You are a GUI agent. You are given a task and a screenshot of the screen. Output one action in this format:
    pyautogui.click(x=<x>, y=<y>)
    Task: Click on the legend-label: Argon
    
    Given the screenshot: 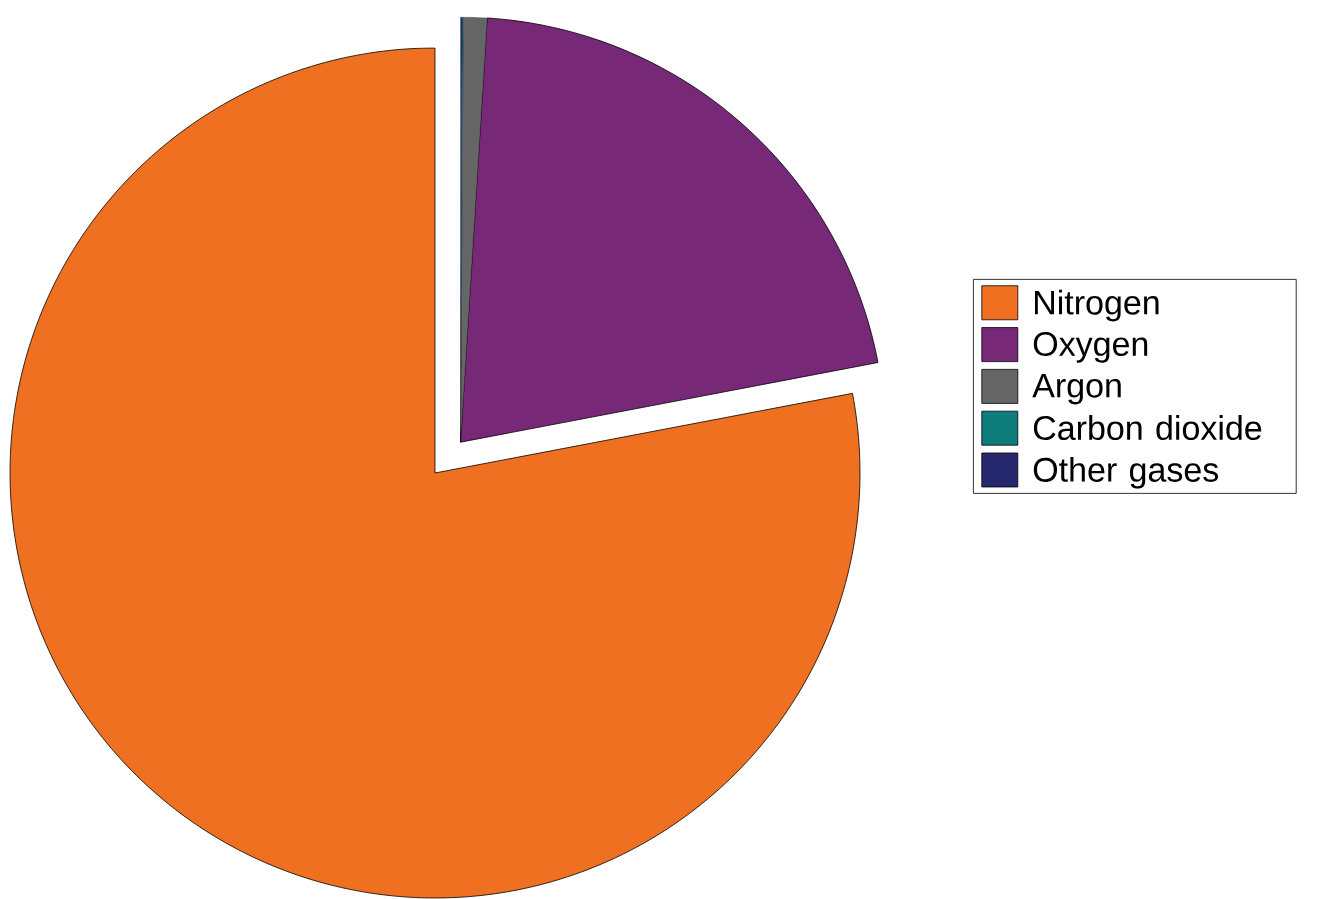 What is the action you would take?
    pyautogui.click(x=1076, y=389)
    